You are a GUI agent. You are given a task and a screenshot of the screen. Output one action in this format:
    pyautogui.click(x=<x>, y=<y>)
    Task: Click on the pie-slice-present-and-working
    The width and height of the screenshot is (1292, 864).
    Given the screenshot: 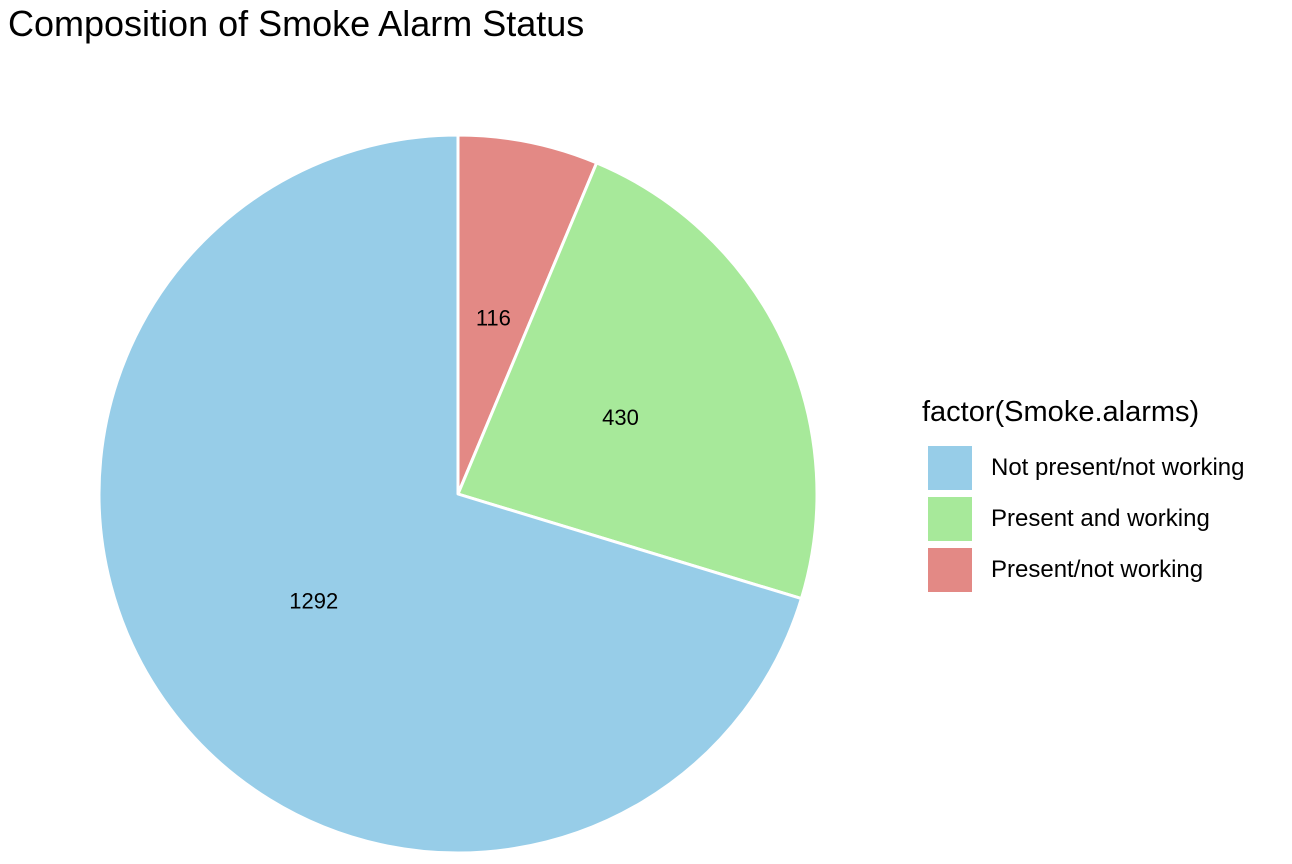 What is the action you would take?
    pyautogui.click(x=637, y=381)
    